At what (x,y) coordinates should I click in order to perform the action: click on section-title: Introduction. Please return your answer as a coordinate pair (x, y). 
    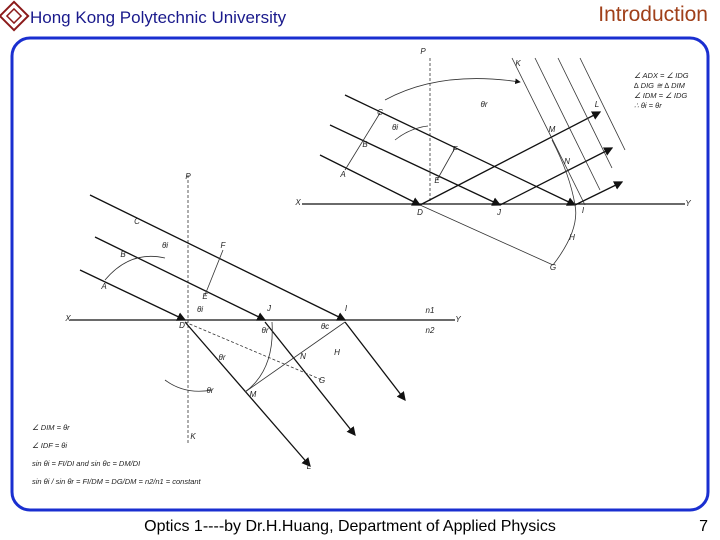
    Looking at the image, I should click on (653, 14).